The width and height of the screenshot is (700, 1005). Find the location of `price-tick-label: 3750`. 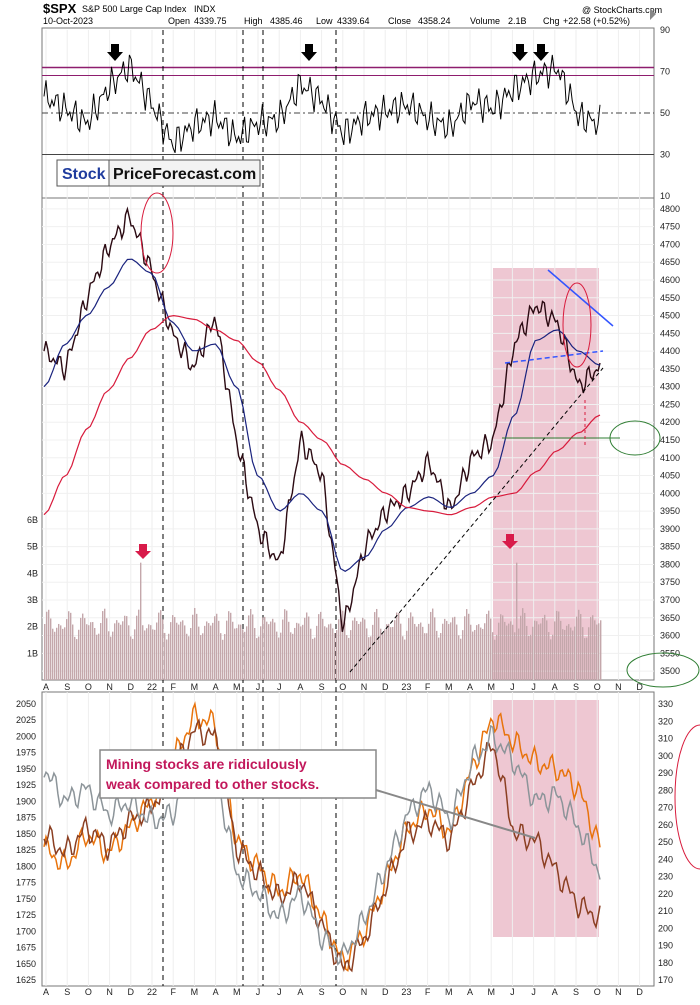

price-tick-label: 3750 is located at coordinates (670, 582).